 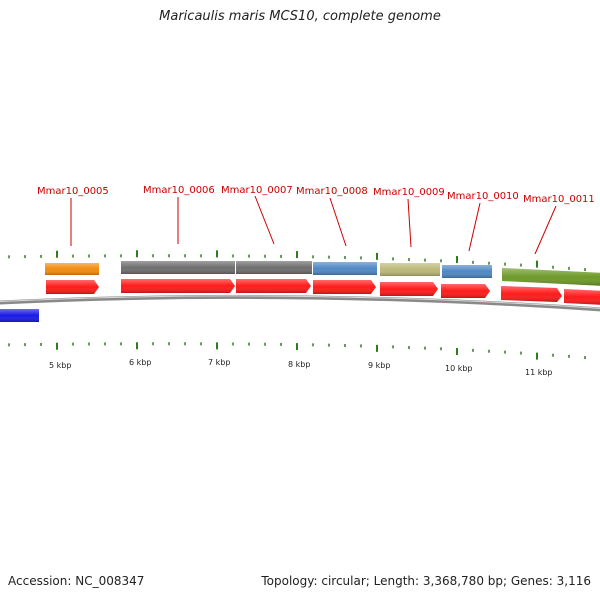 I want to click on tick-label: 6 kbp, so click(x=140, y=362).